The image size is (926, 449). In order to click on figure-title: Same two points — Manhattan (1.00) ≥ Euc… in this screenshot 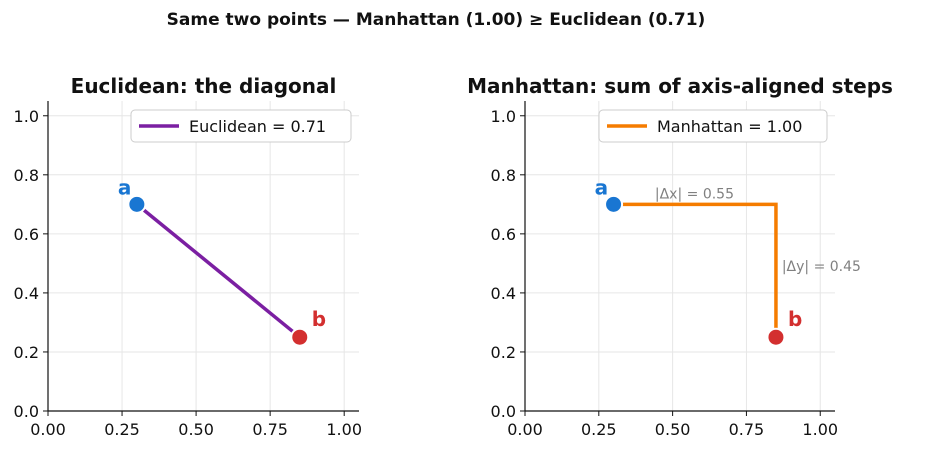, I will do `click(436, 20)`.